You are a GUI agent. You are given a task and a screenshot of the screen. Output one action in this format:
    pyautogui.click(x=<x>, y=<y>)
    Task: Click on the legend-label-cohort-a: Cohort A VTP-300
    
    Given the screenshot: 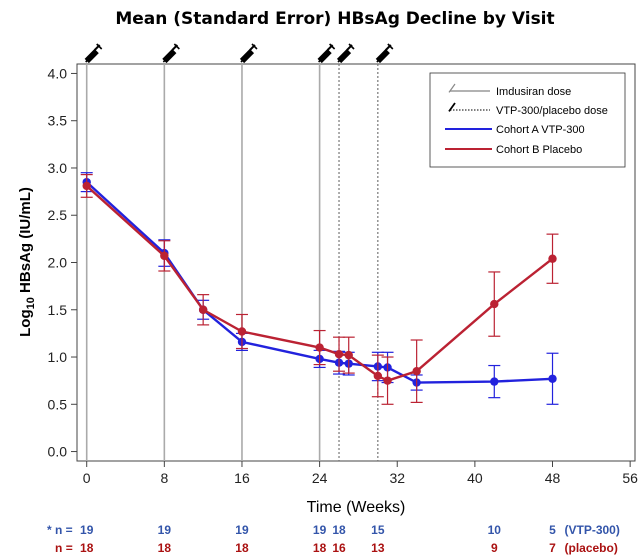 What is the action you would take?
    pyautogui.click(x=540, y=130)
    